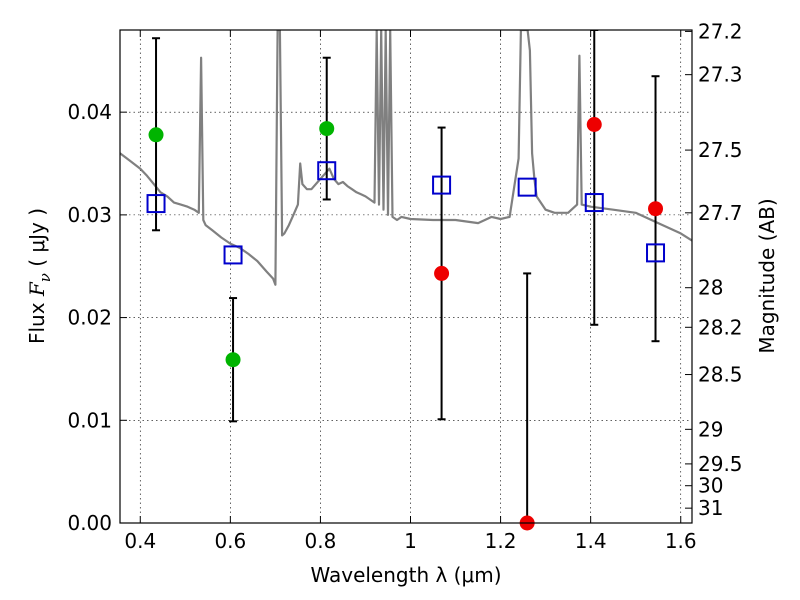 The image size is (800, 600). What do you see at coordinates (321, 541) in the screenshot?
I see `x-tick-label: 0.8` at bounding box center [321, 541].